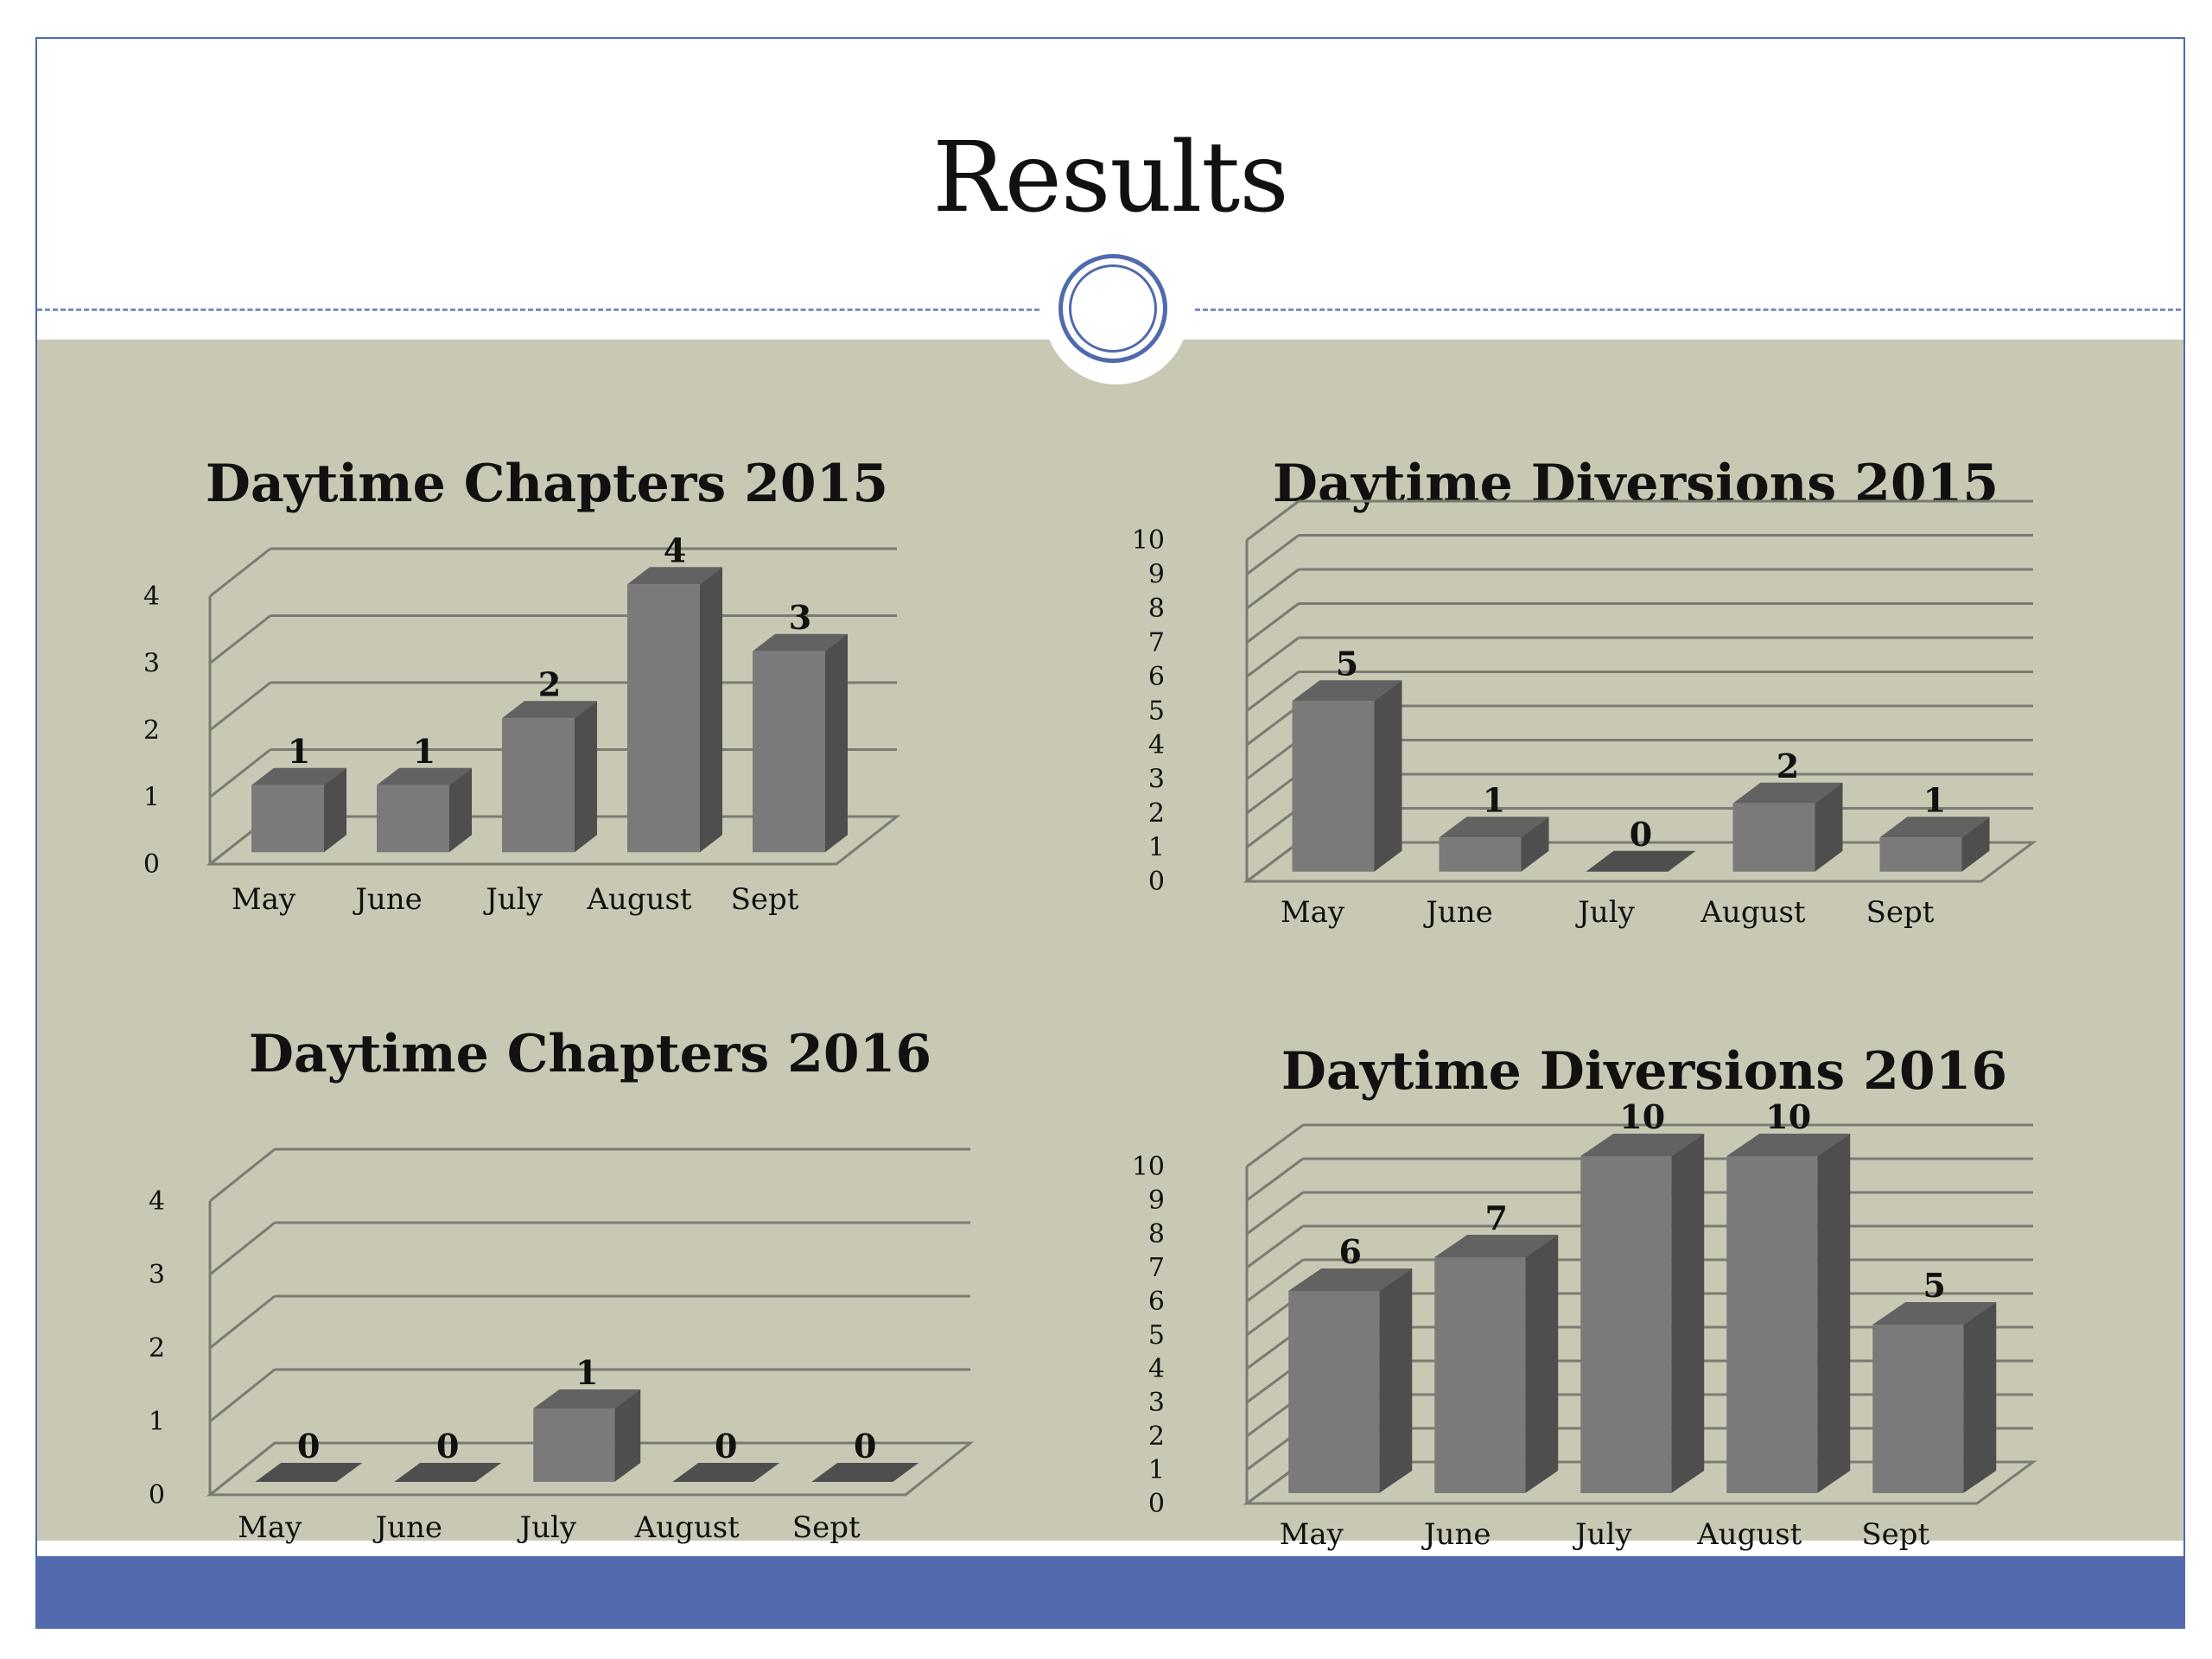 The image size is (2212, 1659). What do you see at coordinates (547, 484) in the screenshot?
I see `chart-title: Daytime Chapters 2015` at bounding box center [547, 484].